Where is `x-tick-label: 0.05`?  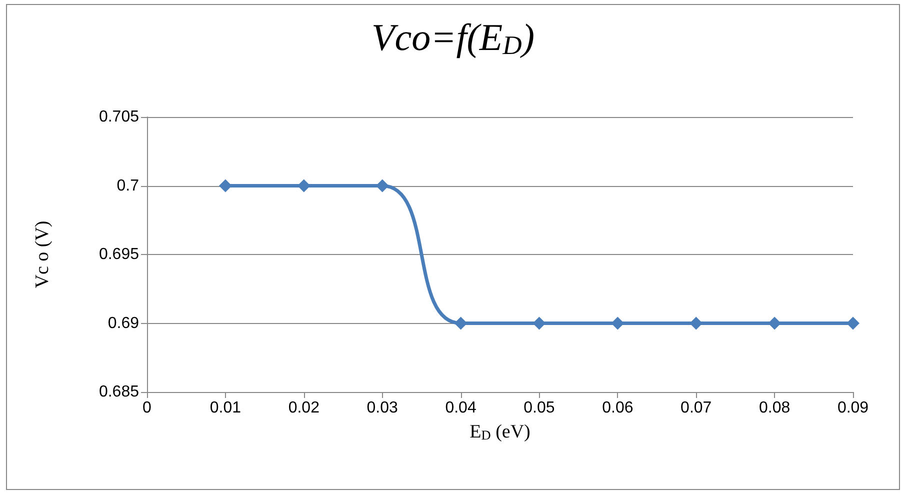 x-tick-label: 0.05 is located at coordinates (539, 408).